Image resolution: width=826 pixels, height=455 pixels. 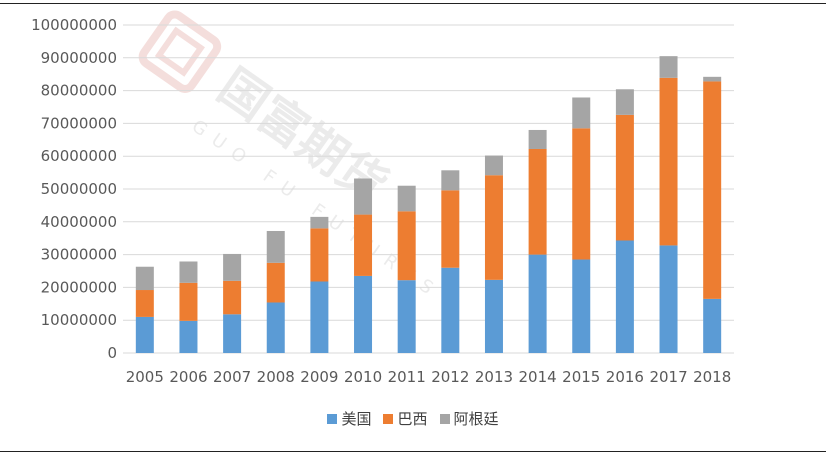 What do you see at coordinates (232, 377) in the screenshot?
I see `x-tick-label: 2007` at bounding box center [232, 377].